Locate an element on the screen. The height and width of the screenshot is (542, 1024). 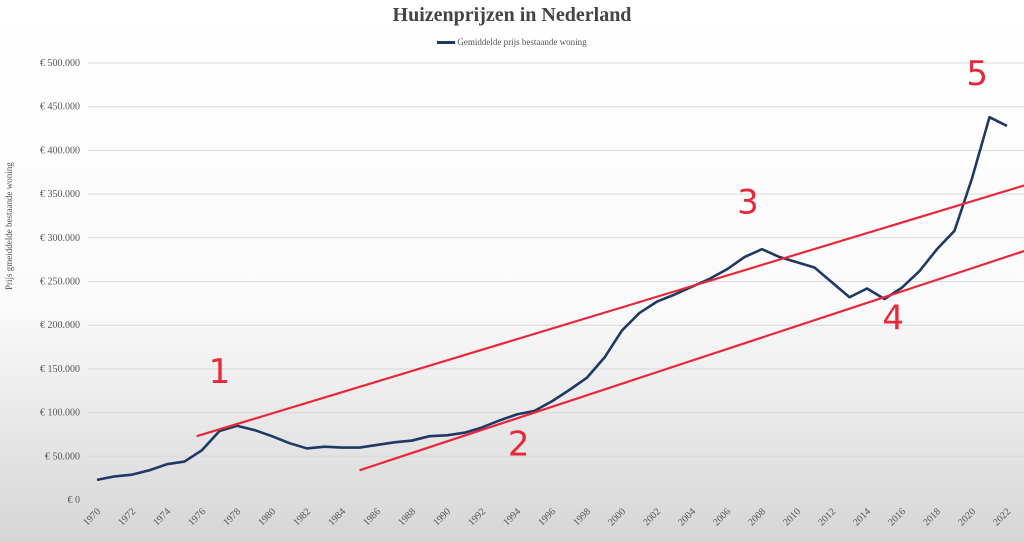
y-tick-label: € 500.000 is located at coordinates (60, 63).